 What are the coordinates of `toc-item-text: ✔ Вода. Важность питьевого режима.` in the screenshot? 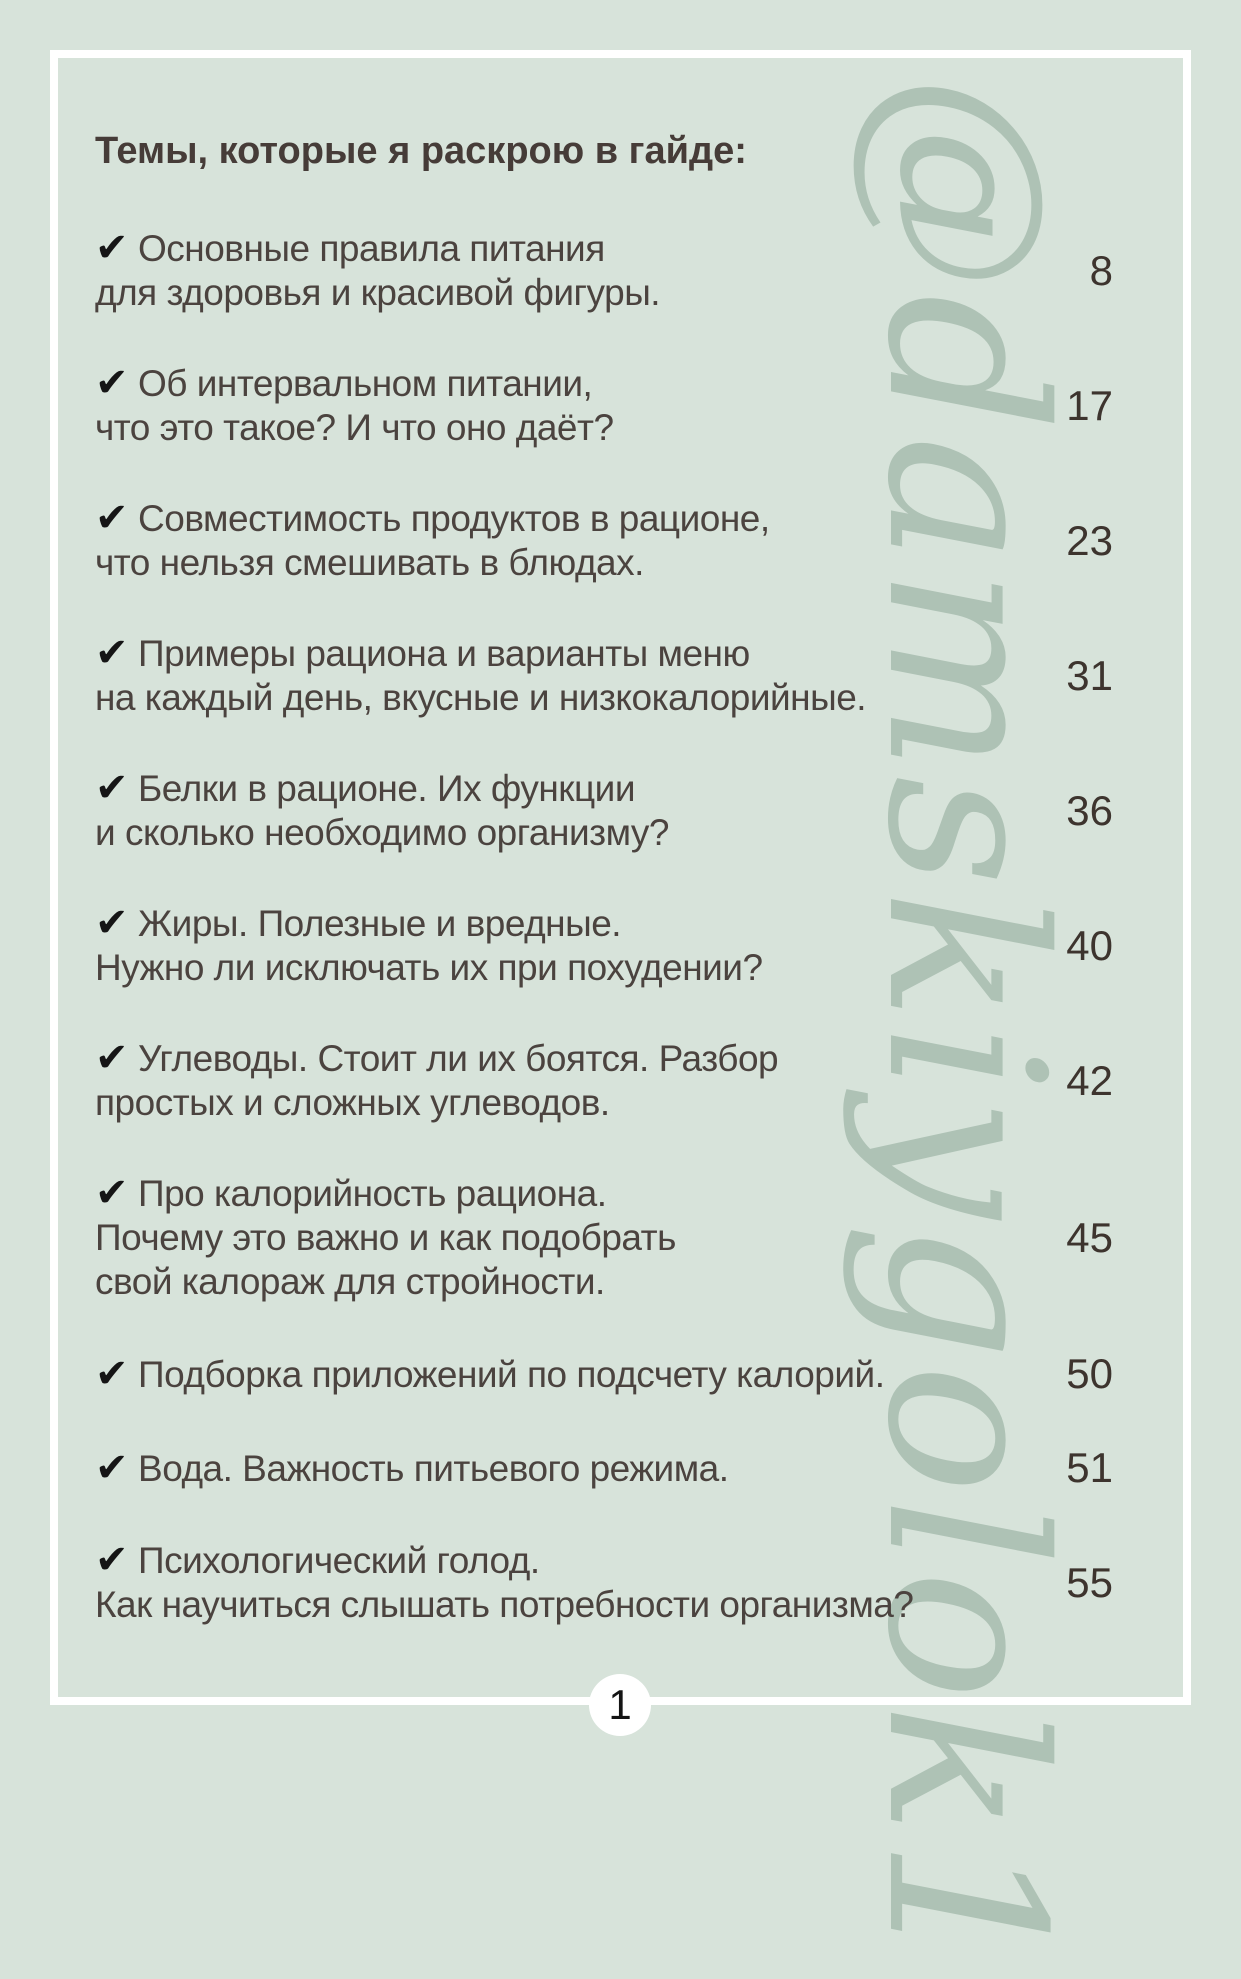 It's located at (412, 1467).